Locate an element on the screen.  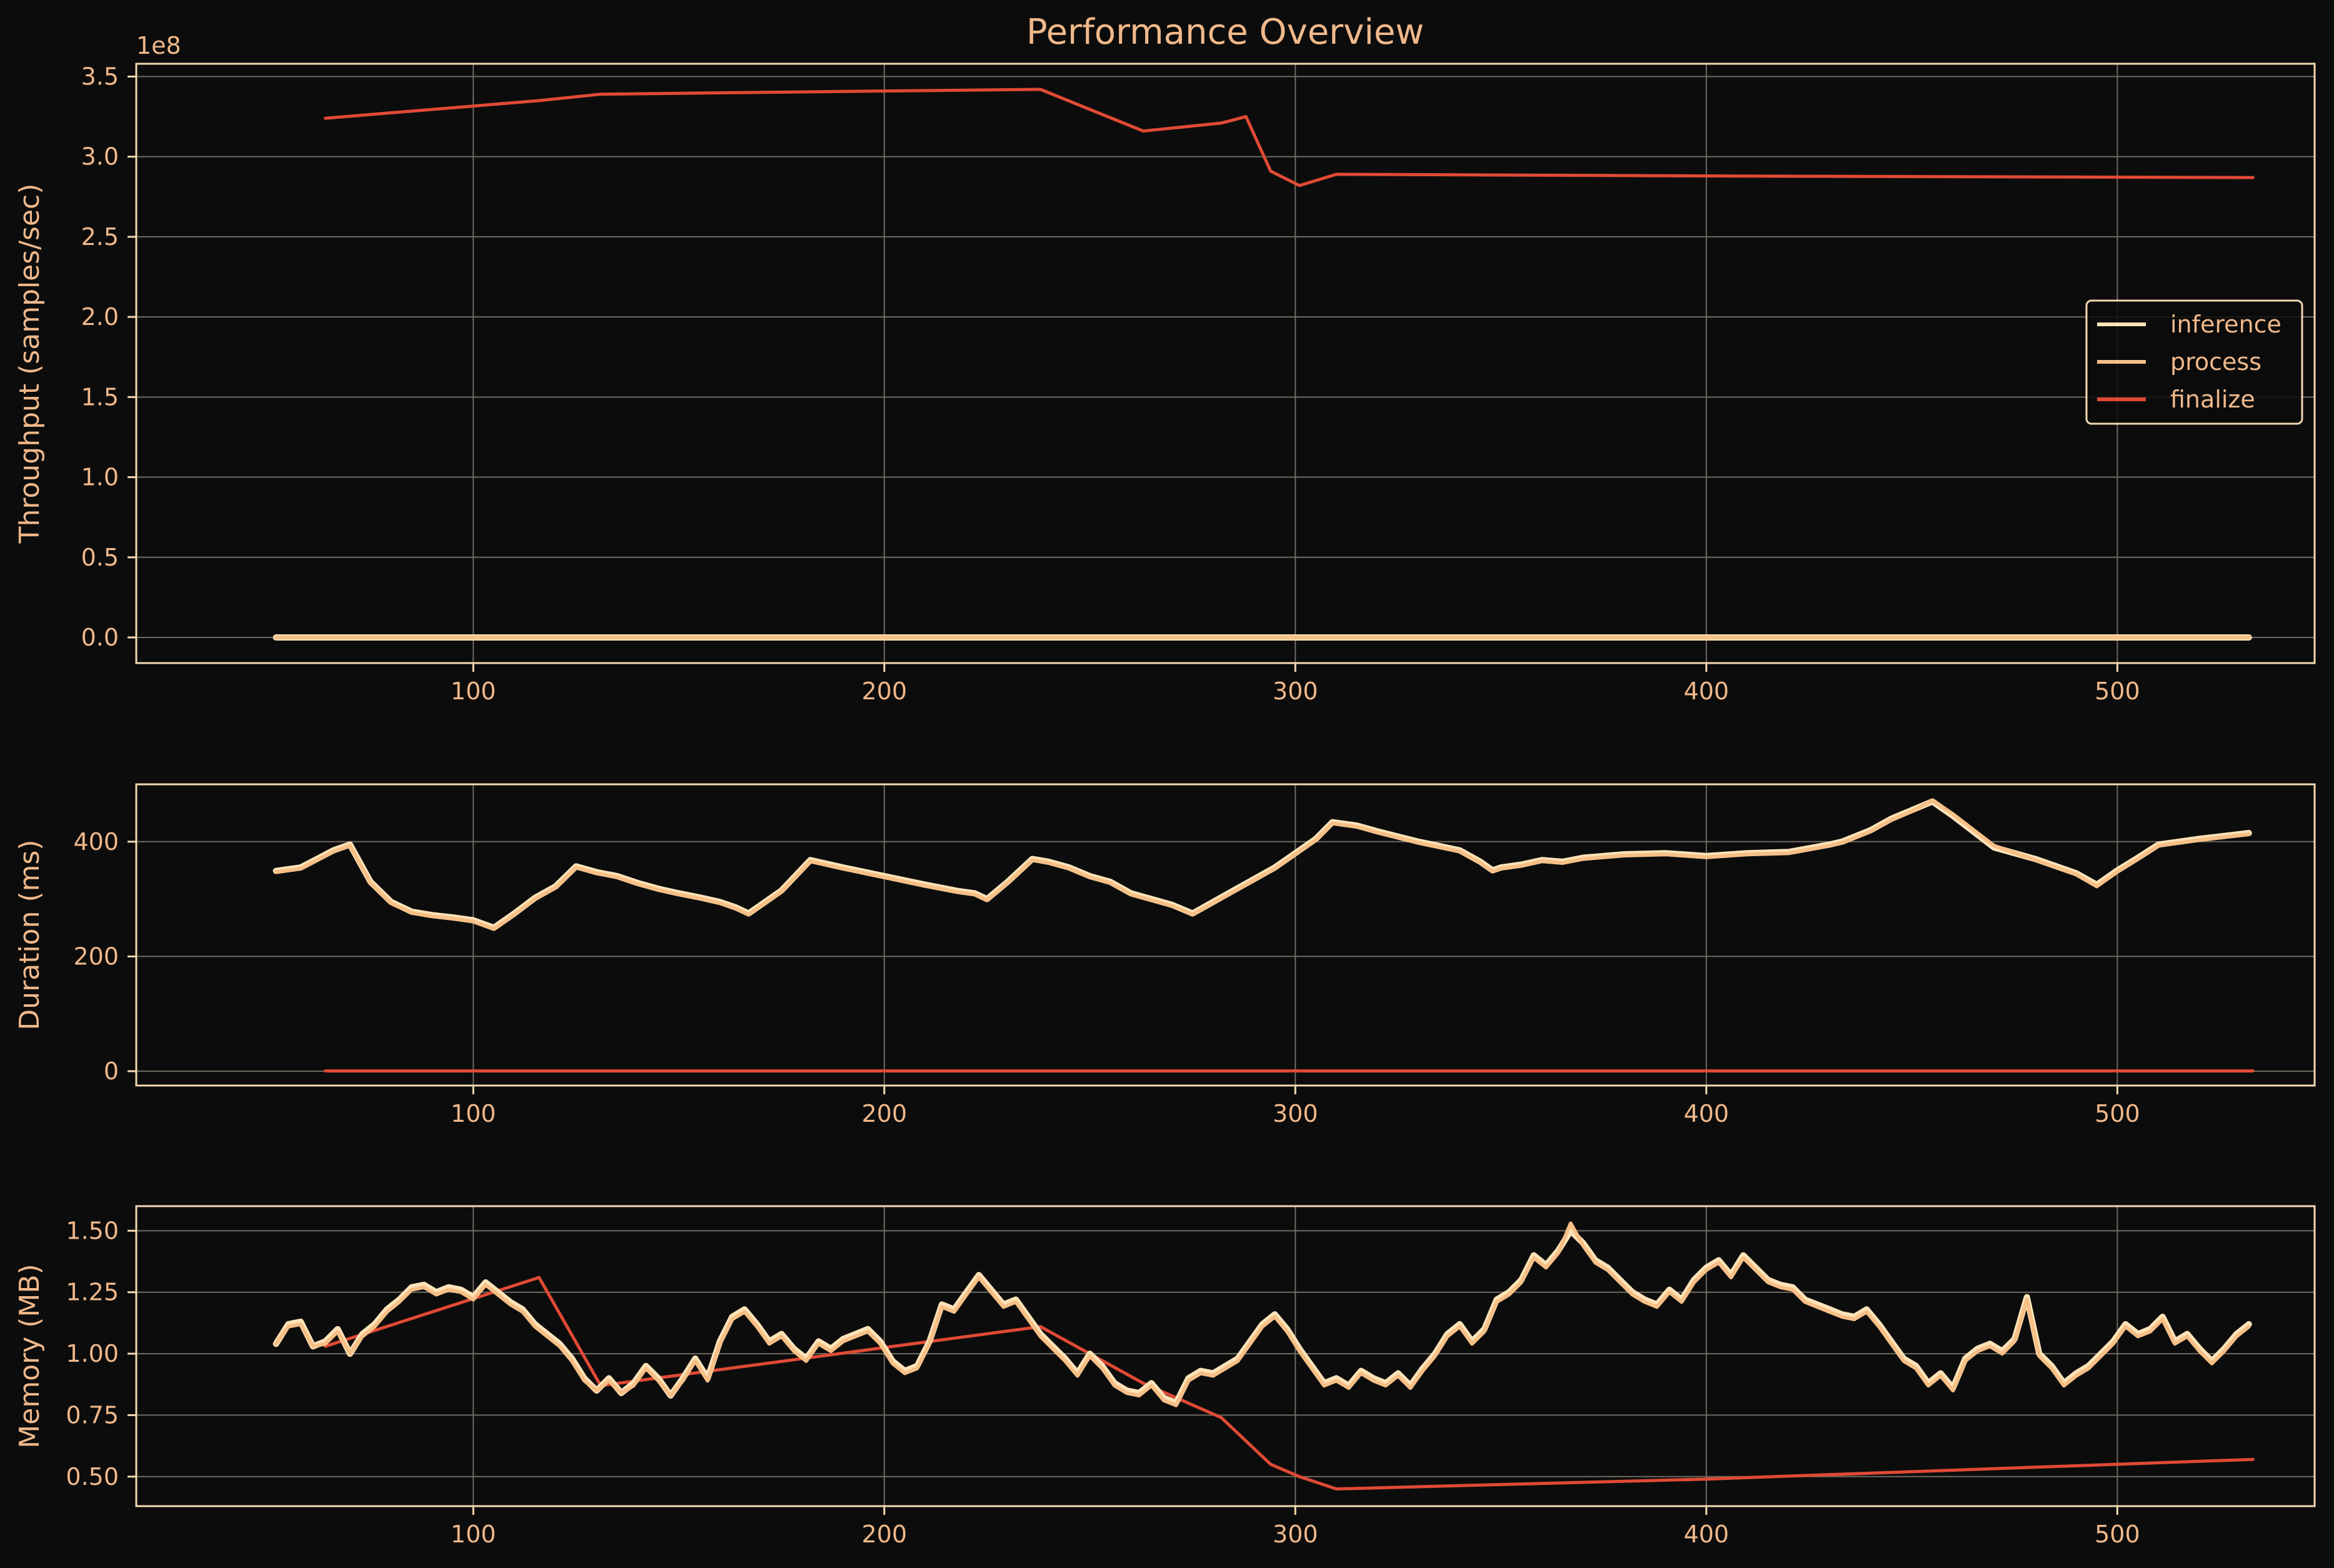
y-tick-label: 3.5 is located at coordinates (100, 77).